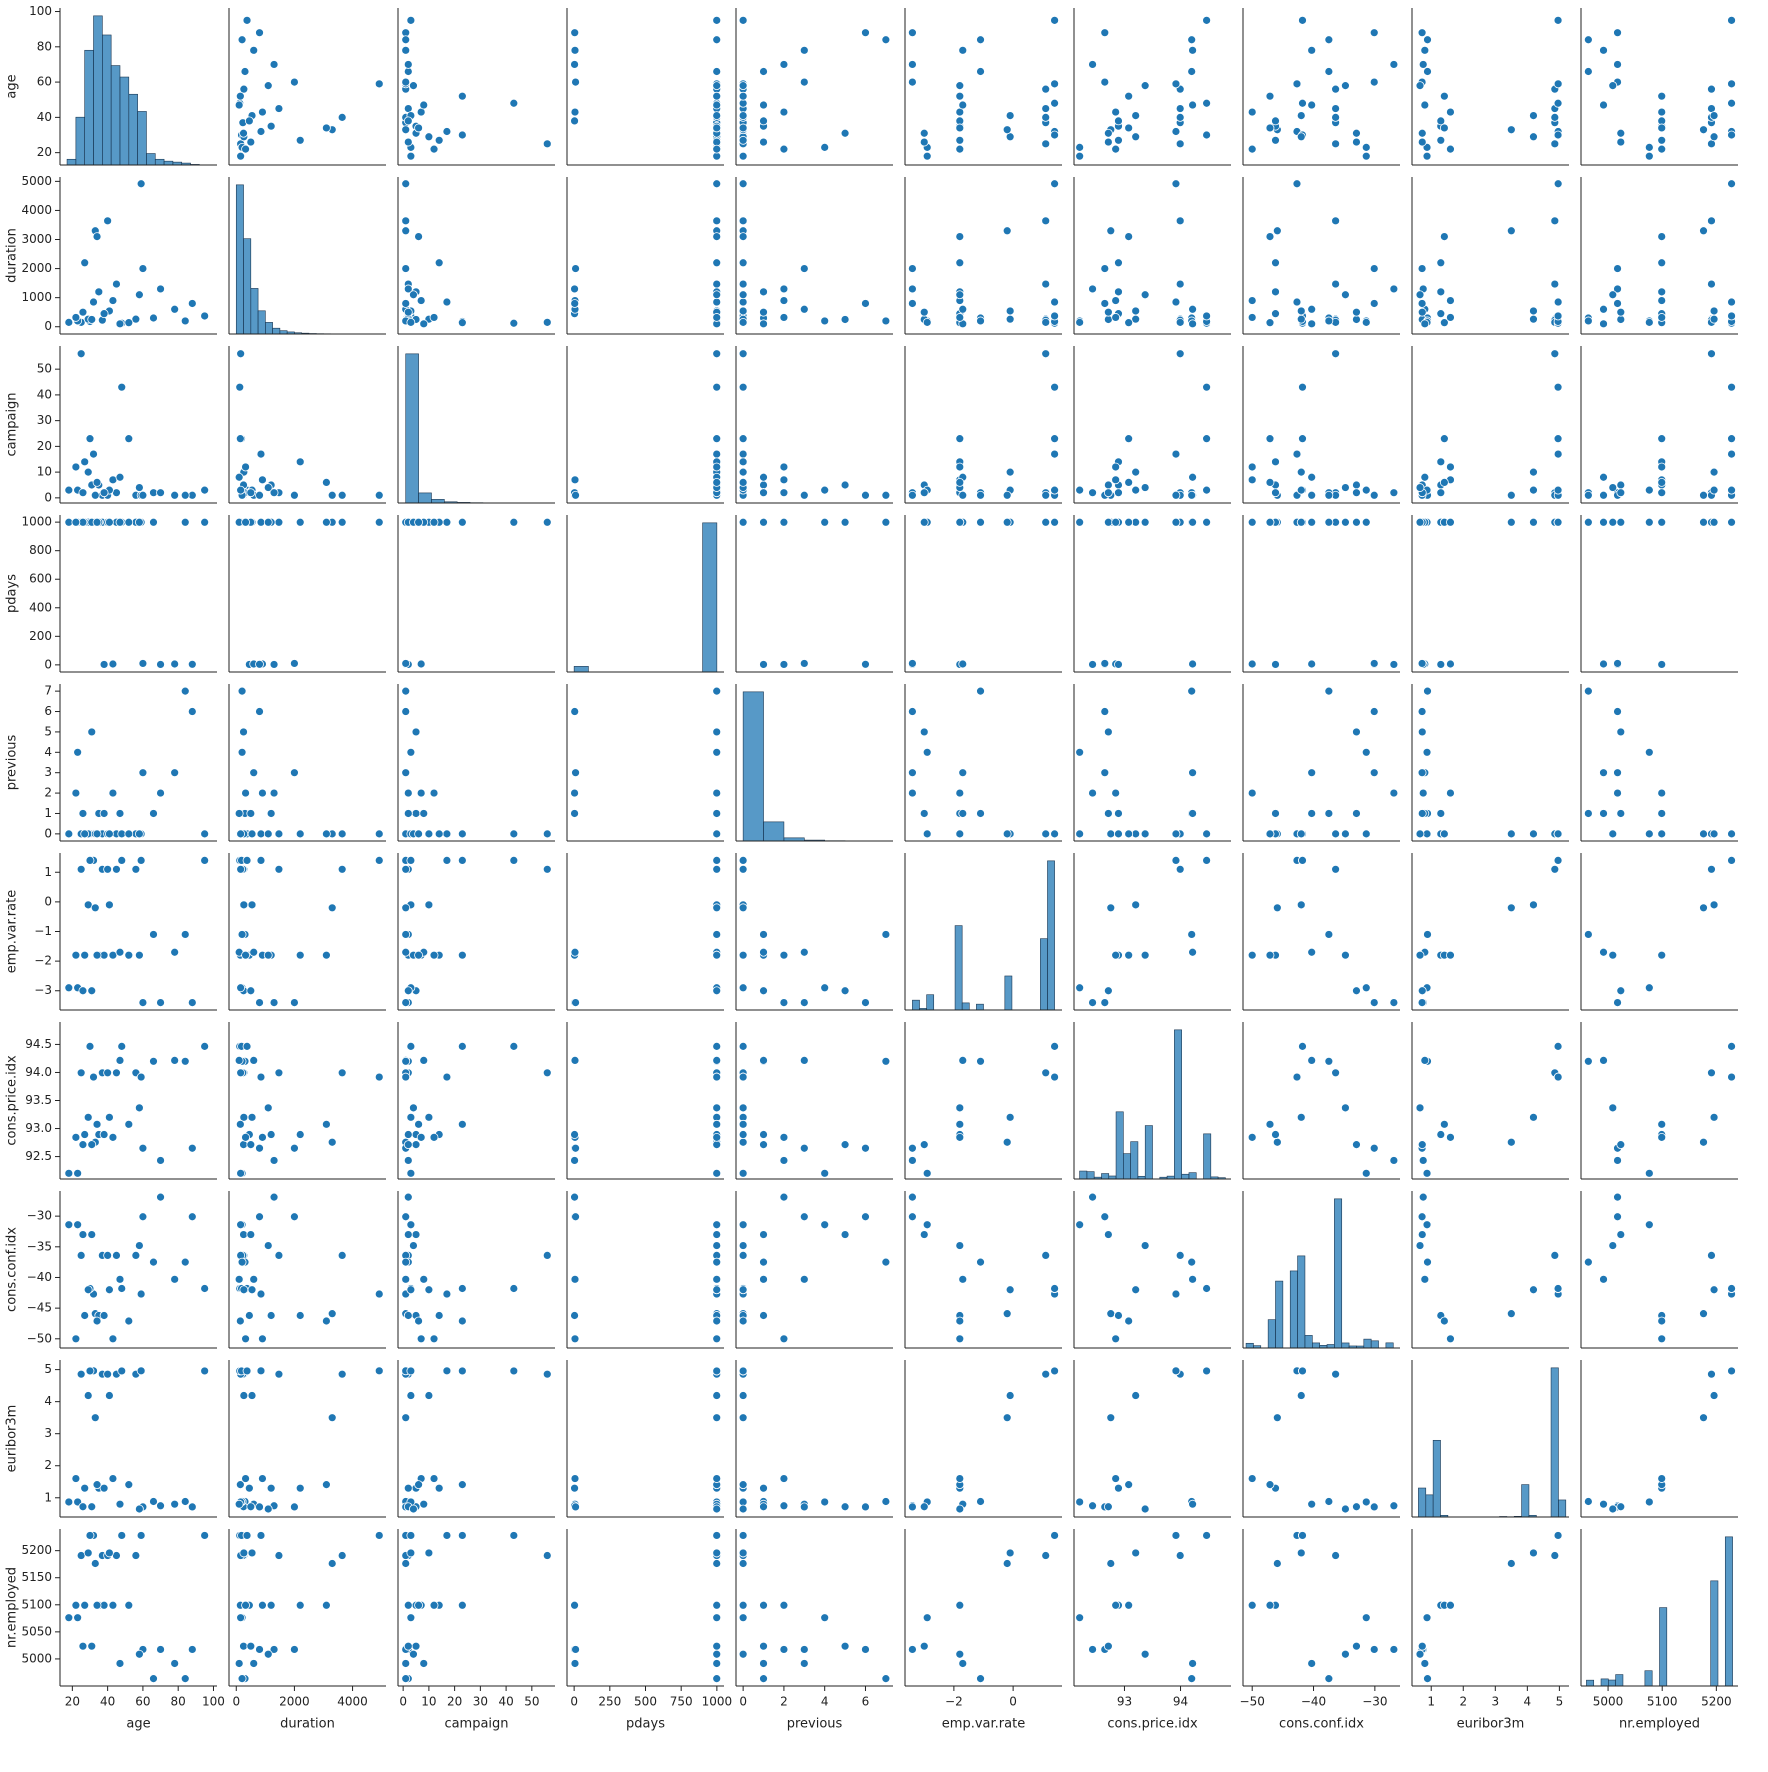  What do you see at coordinates (294, 1702) in the screenshot?
I see `x-tick-label: 2000` at bounding box center [294, 1702].